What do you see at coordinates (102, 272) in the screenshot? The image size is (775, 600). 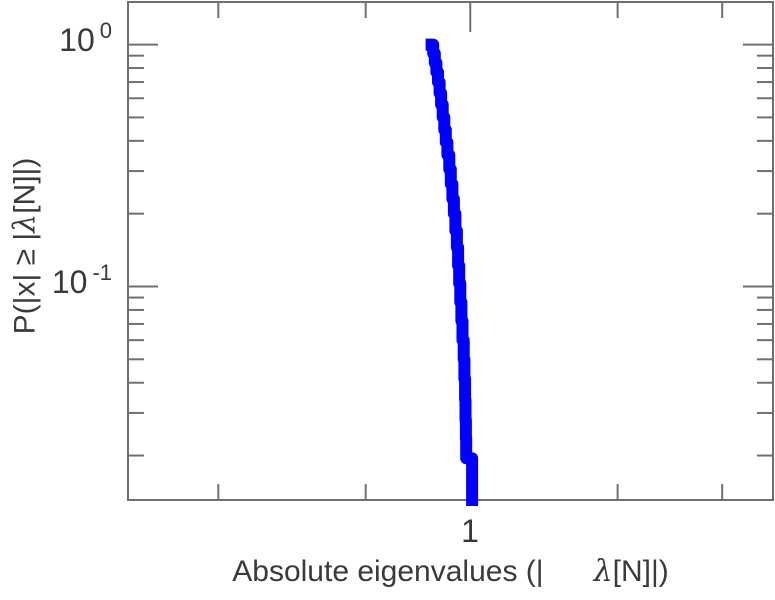 I see `y-tick-exponent: -1` at bounding box center [102, 272].